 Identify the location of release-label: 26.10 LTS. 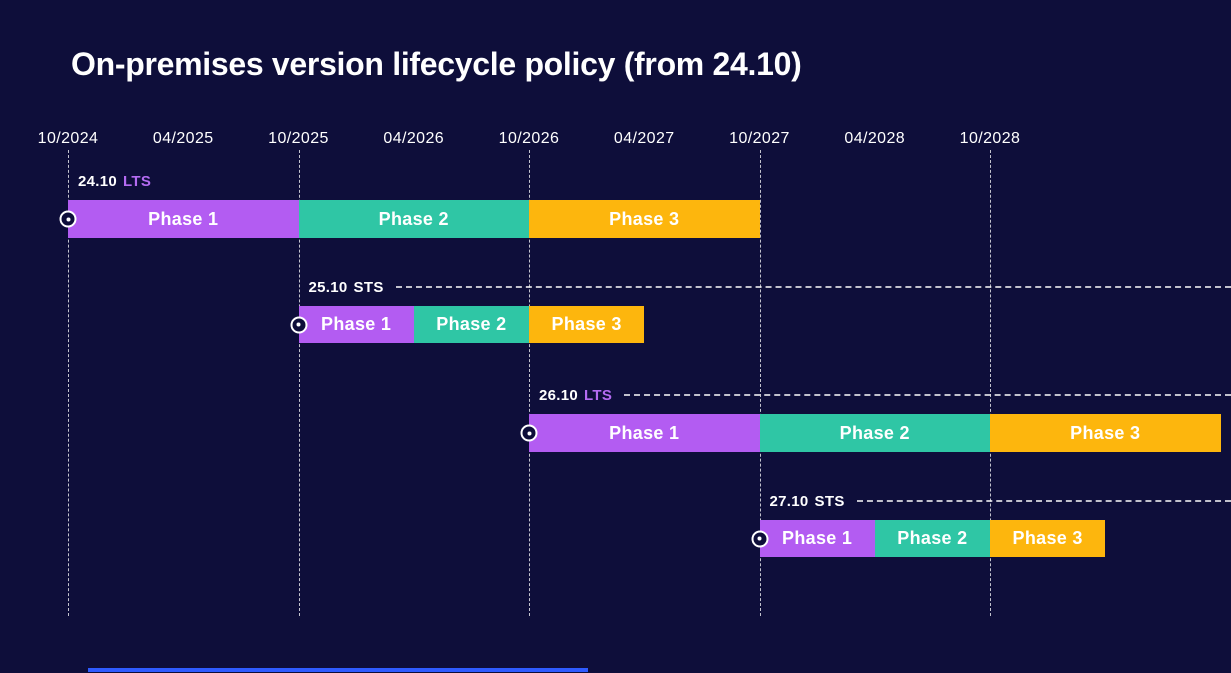
(885, 395).